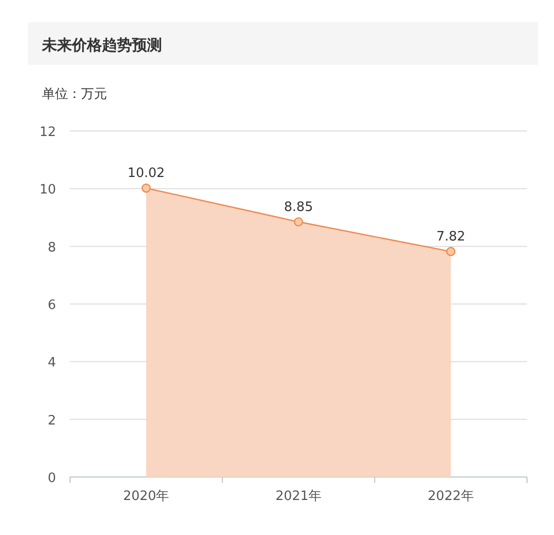 The height and width of the screenshot is (535, 554). What do you see at coordinates (101, 45) in the screenshot?
I see `chart-title: 未来价格趋势预测` at bounding box center [101, 45].